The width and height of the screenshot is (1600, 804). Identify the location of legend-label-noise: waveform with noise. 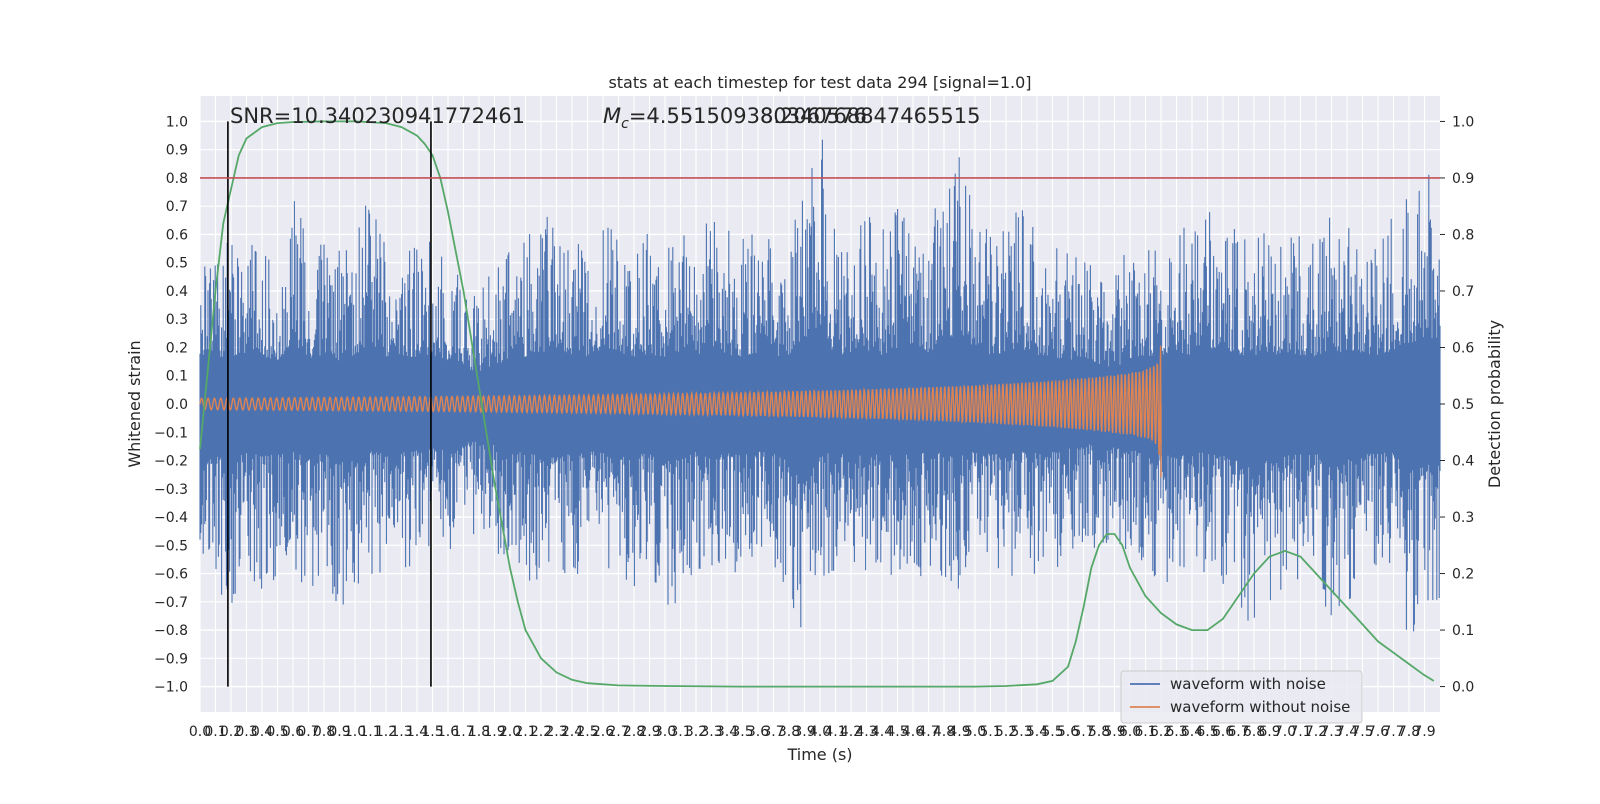
(1248, 684).